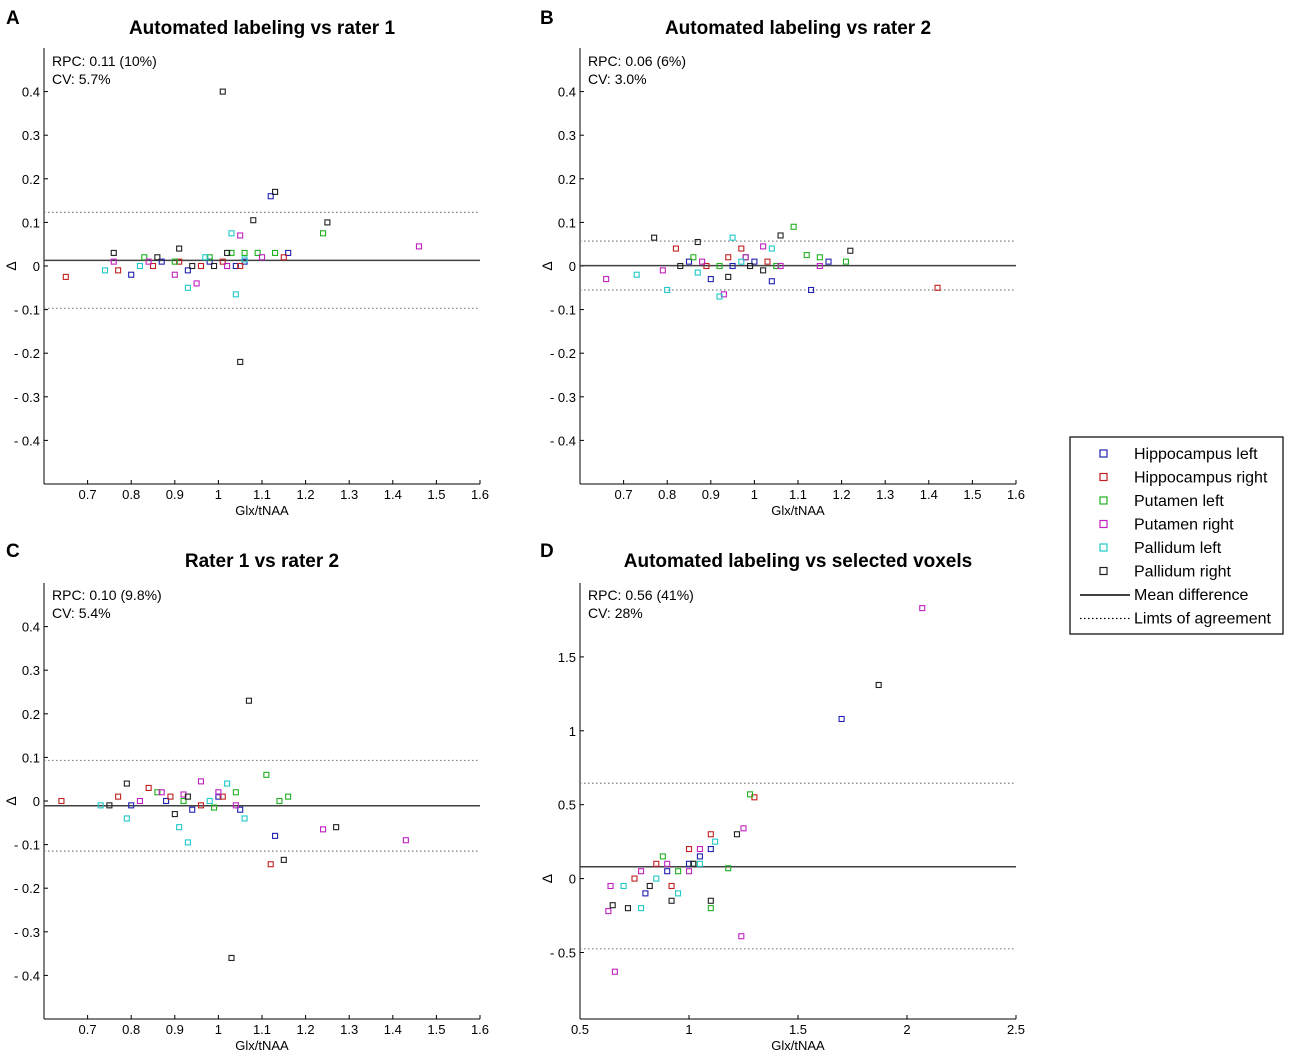 The height and width of the screenshot is (1056, 1300). Describe the element at coordinates (27, 397) in the screenshot. I see `y-tick-label: - 0.3` at that location.